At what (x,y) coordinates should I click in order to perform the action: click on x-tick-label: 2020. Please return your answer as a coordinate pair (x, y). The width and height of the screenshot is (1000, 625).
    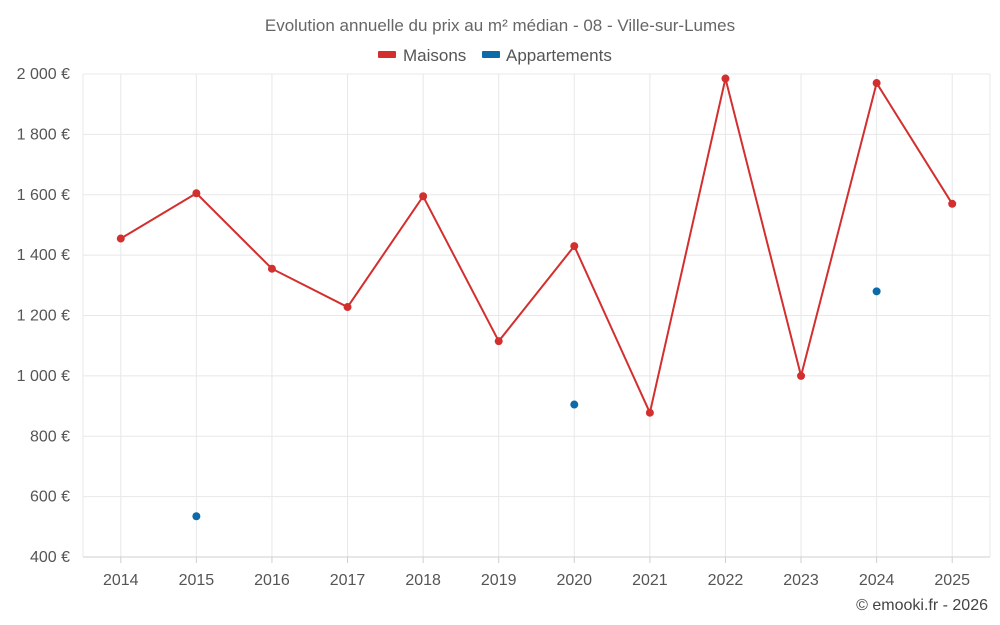
    Looking at the image, I should click on (574, 580).